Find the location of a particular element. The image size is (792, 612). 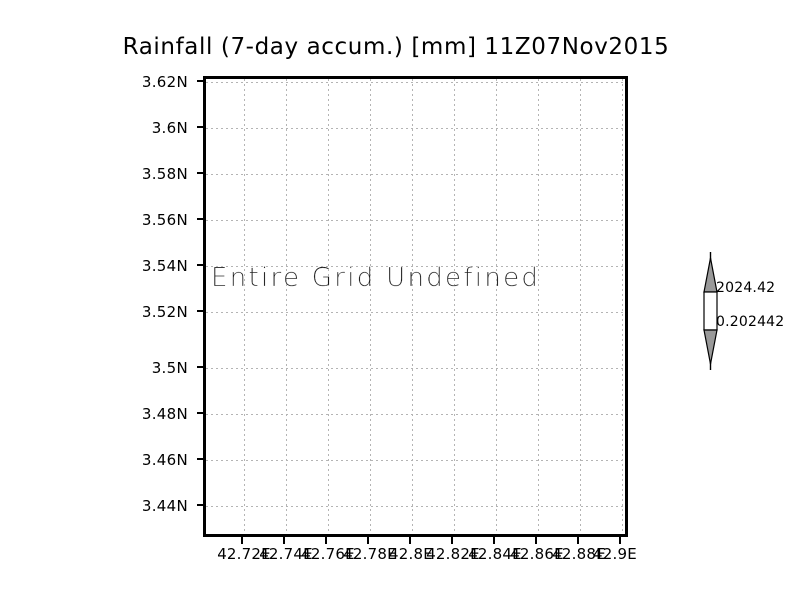

y-axis-label: 3.44N is located at coordinates (164, 506).